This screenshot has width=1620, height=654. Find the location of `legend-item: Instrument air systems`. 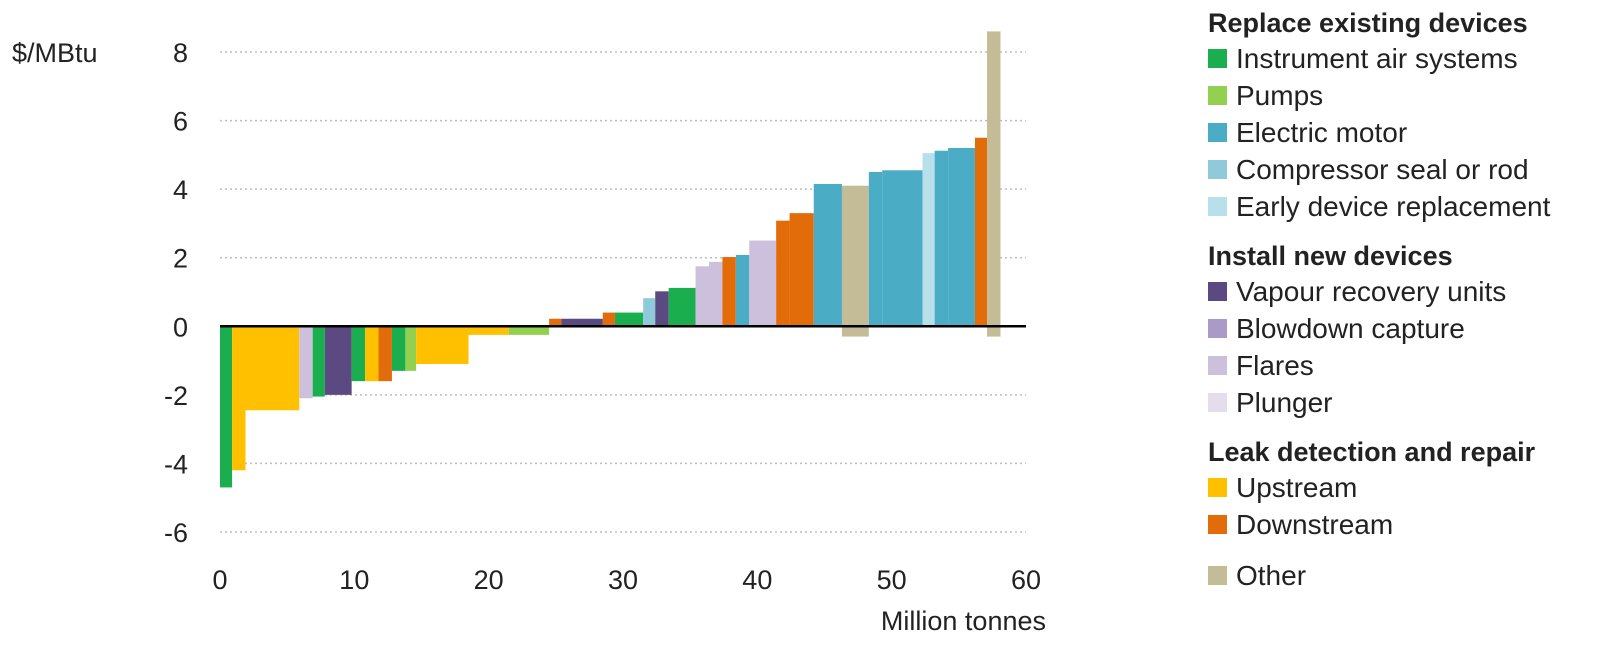

legend-item: Instrument air systems is located at coordinates (1413, 58).